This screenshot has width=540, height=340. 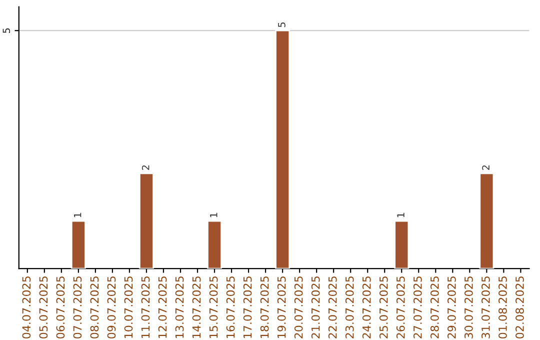 I want to click on x-tick-label: 06.07.2025, so click(x=60, y=307).